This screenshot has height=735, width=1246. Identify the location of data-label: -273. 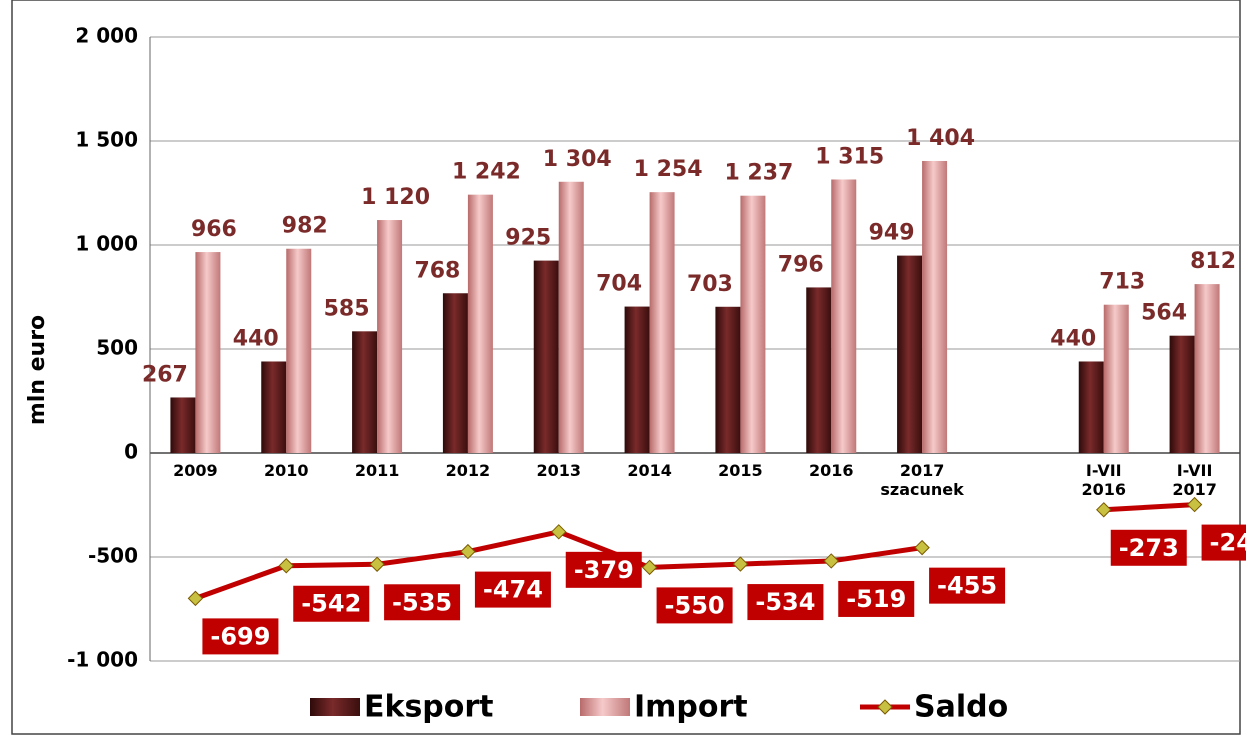
(1149, 548).